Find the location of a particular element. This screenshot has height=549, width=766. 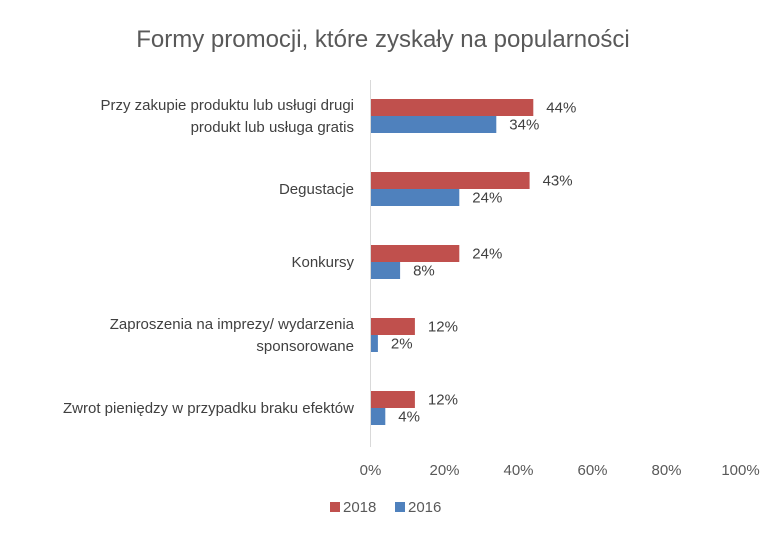

x-tick-label: 20% is located at coordinates (444, 470).